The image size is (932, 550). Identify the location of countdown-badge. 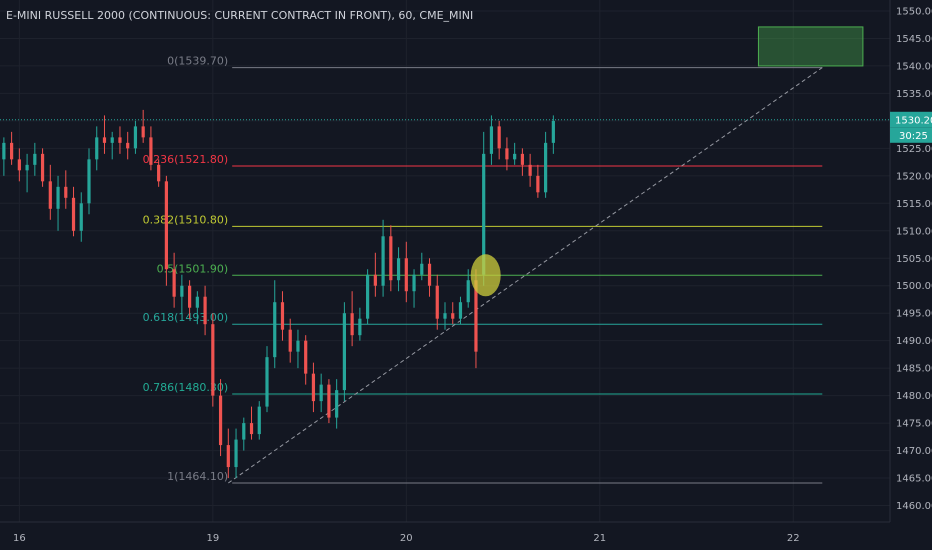
(911, 135).